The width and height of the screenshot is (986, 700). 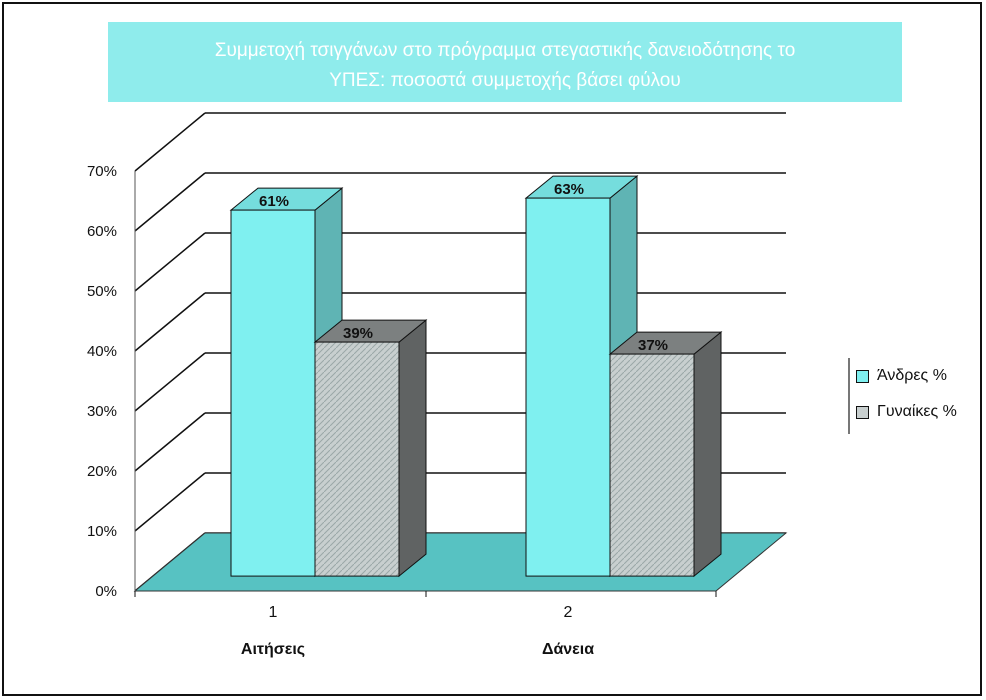 I want to click on category-label-0: Αιτήσεις, so click(x=273, y=649).